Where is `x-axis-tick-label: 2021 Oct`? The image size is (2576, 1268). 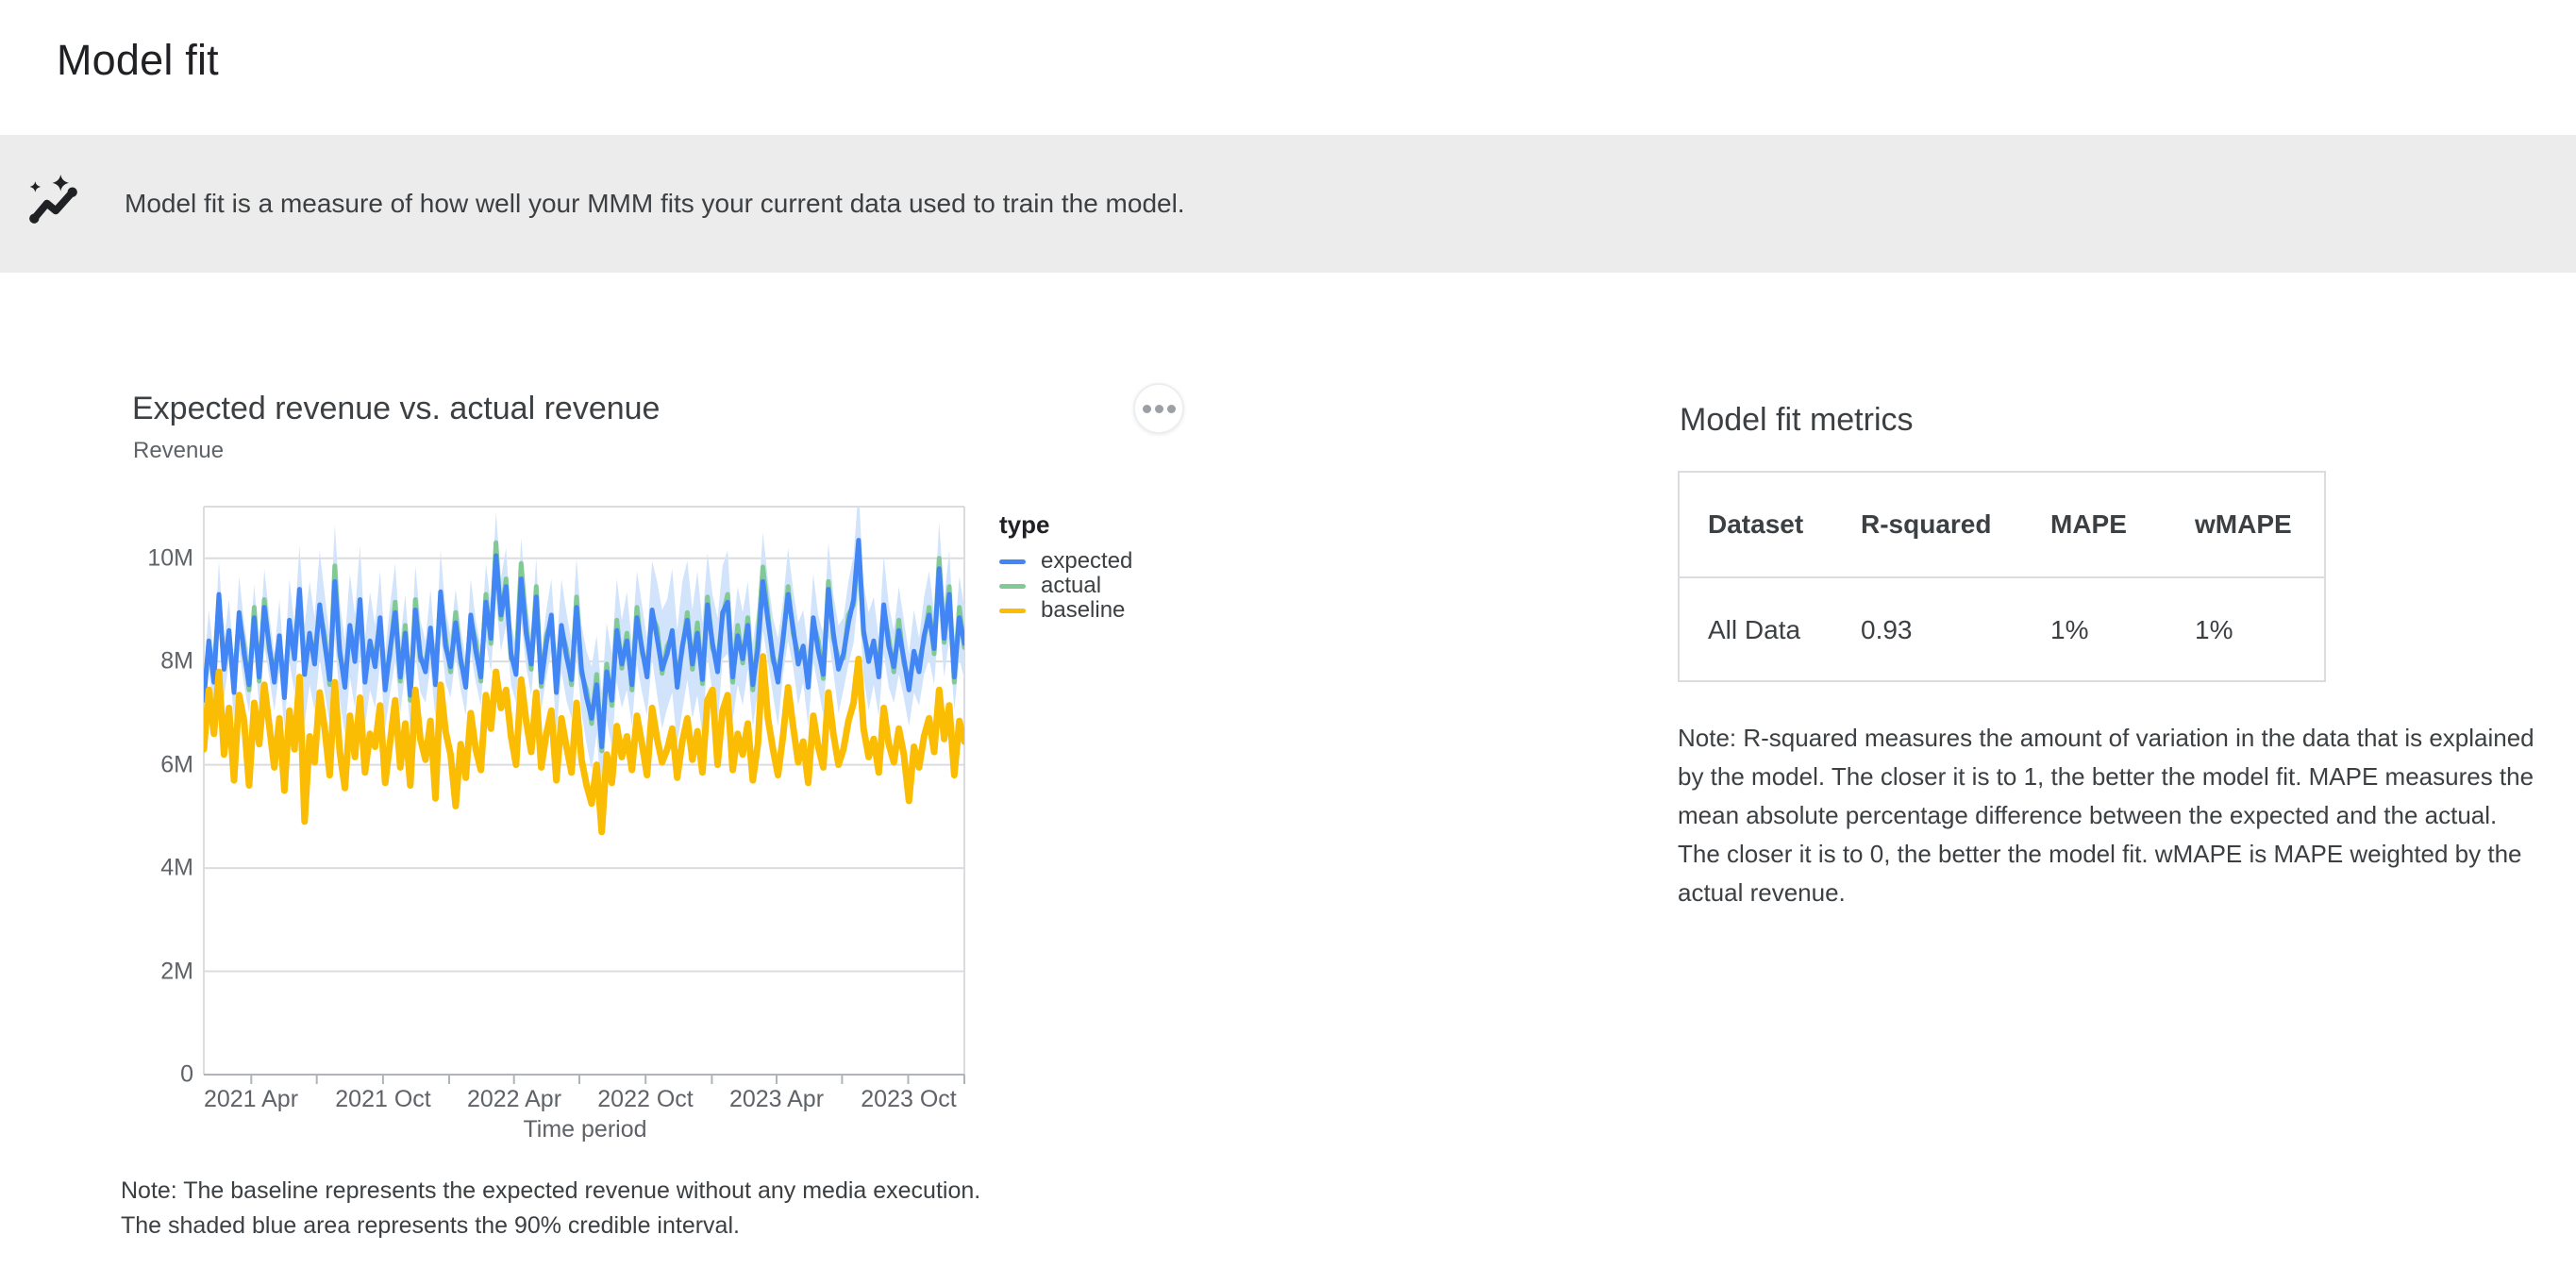
x-axis-tick-label: 2021 Oct is located at coordinates (383, 1099).